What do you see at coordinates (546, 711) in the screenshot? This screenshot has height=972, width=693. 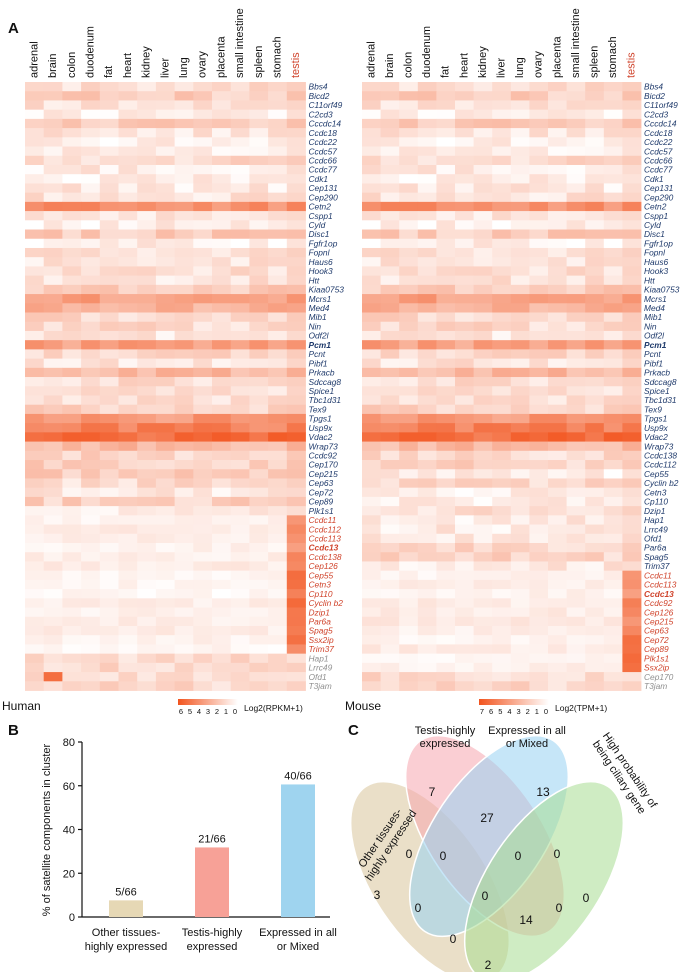 I see `legend-tick: 0` at bounding box center [546, 711].